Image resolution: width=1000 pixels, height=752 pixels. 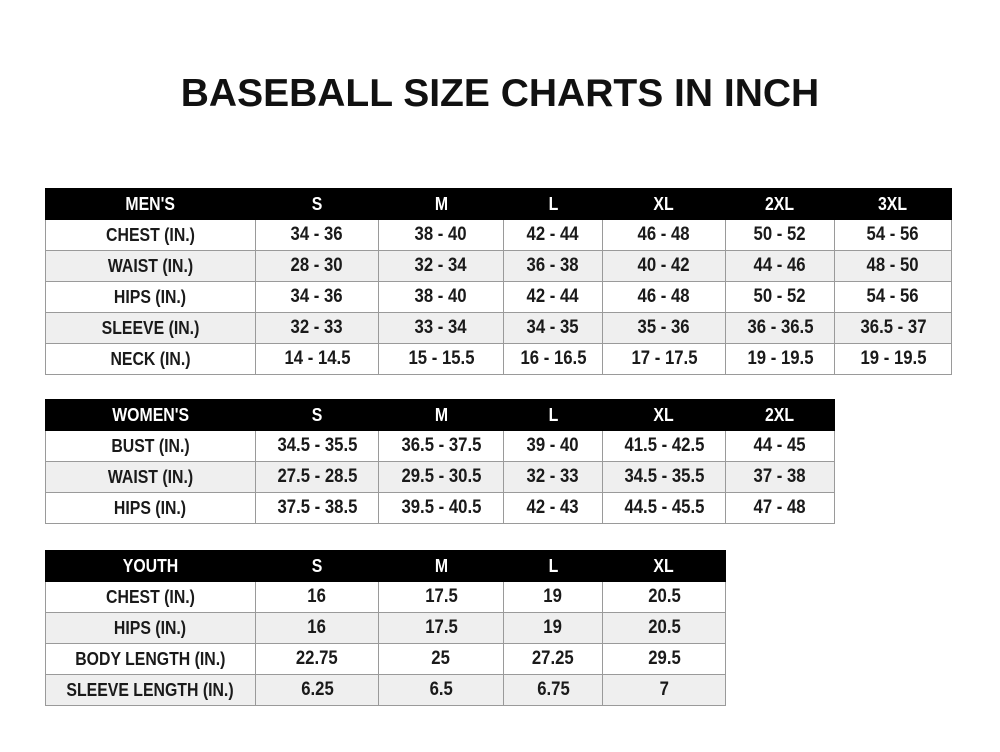 What do you see at coordinates (664, 327) in the screenshot?
I see `cell-text: 35 - 36` at bounding box center [664, 327].